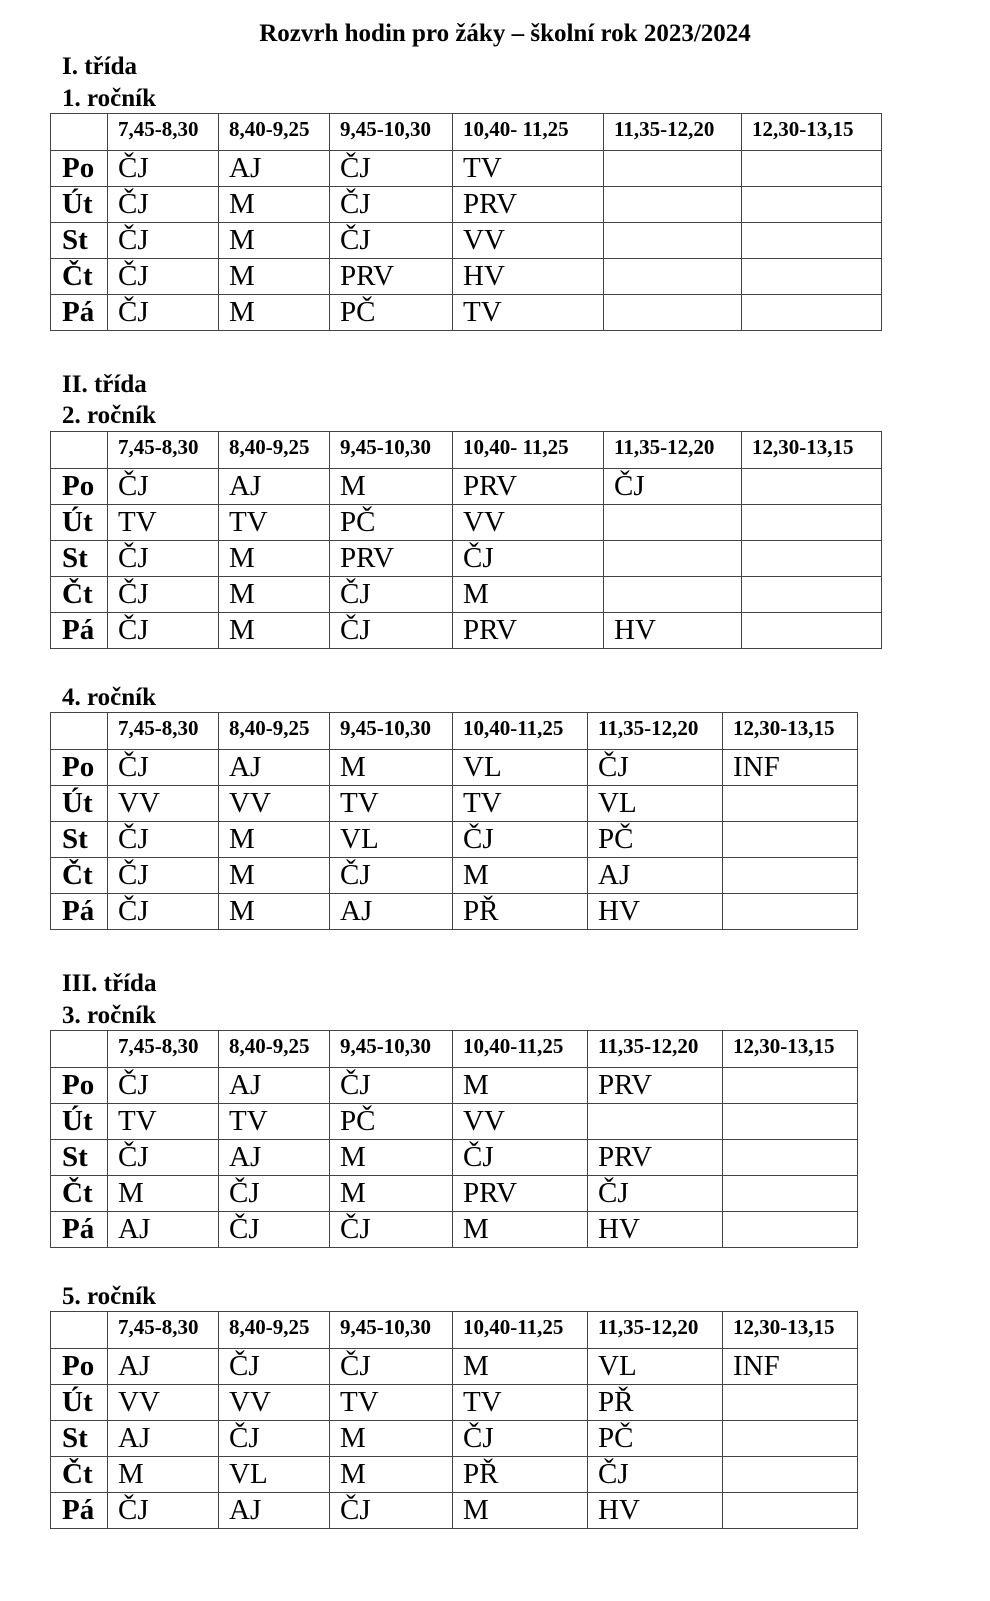 The width and height of the screenshot is (990, 1601). I want to click on table-row: Čt ČJ M PRV HV, so click(466, 276).